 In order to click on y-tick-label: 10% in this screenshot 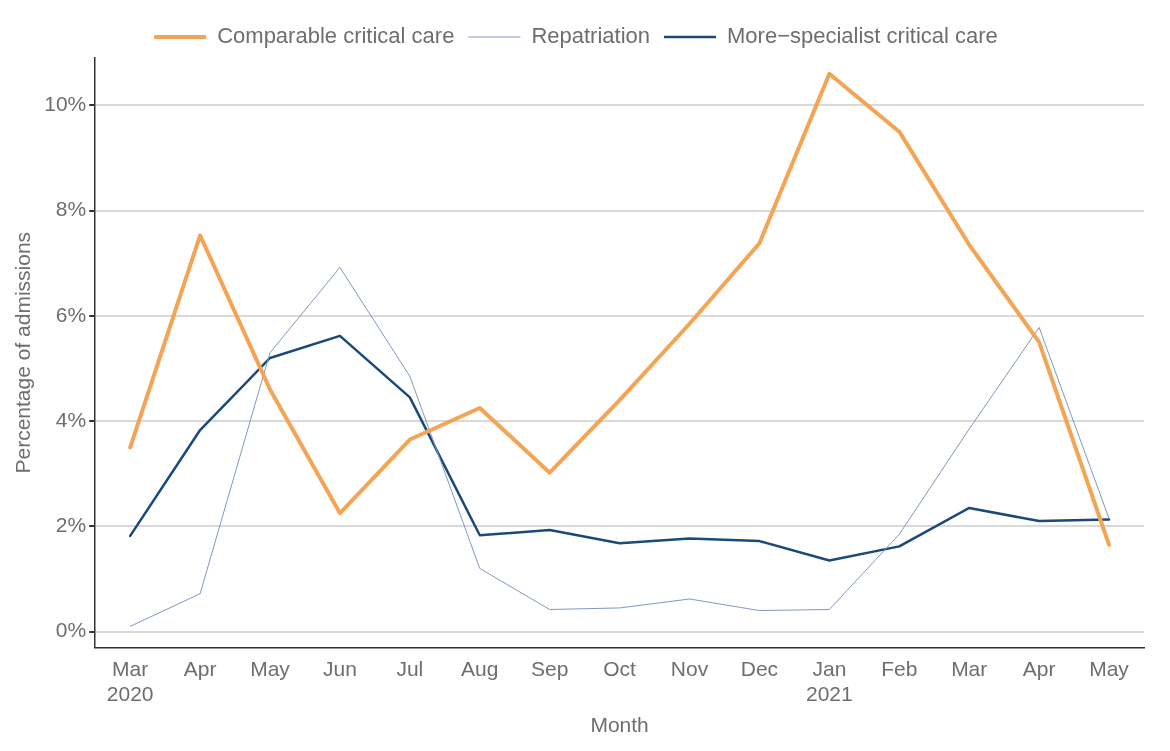, I will do `click(65, 104)`.